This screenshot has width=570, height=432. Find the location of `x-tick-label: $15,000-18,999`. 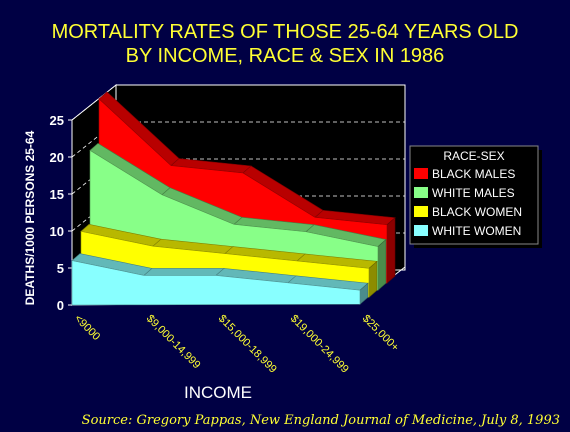

x-tick-label: $15,000-18,999 is located at coordinates (247, 344).